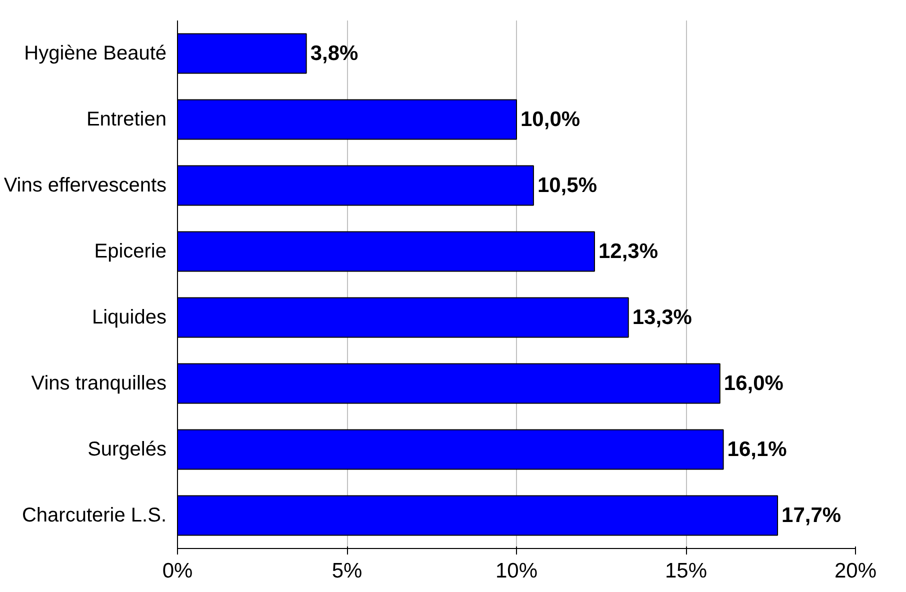 Image resolution: width=906 pixels, height=592 pixels. What do you see at coordinates (129, 317) in the screenshot?
I see `y-tick-label: Liquides` at bounding box center [129, 317].